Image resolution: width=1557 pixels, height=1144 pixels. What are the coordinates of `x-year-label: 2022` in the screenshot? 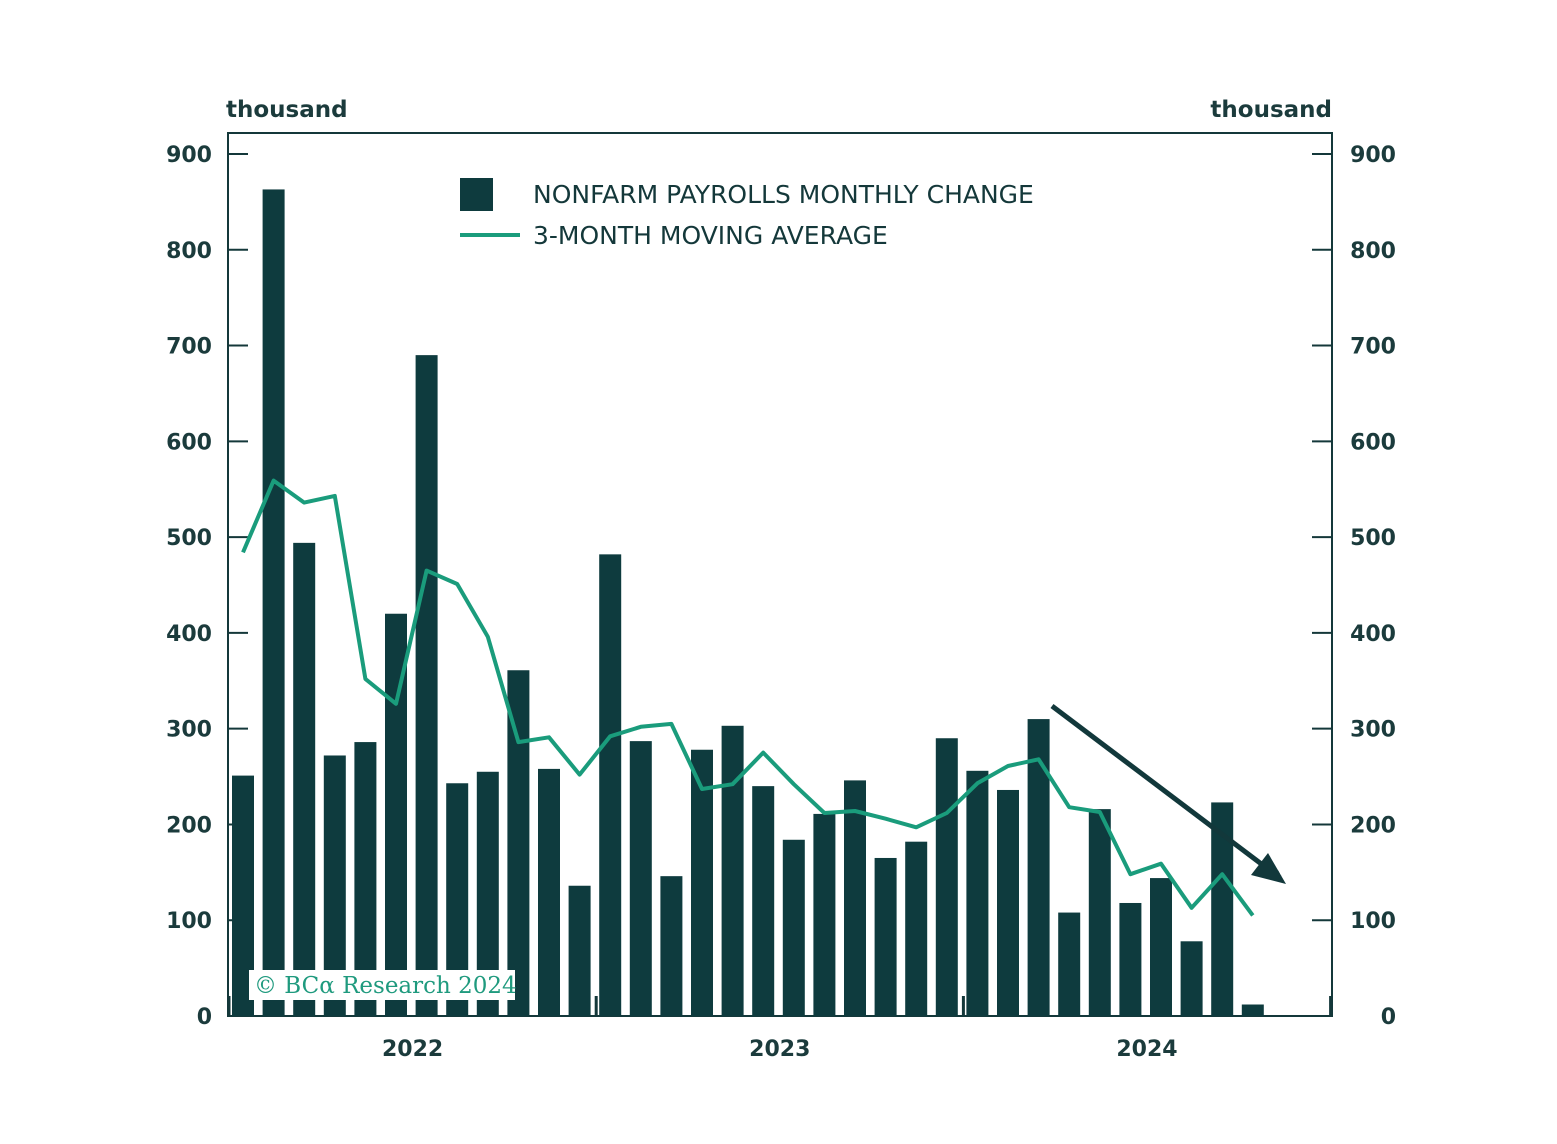 It's located at (412, 1049).